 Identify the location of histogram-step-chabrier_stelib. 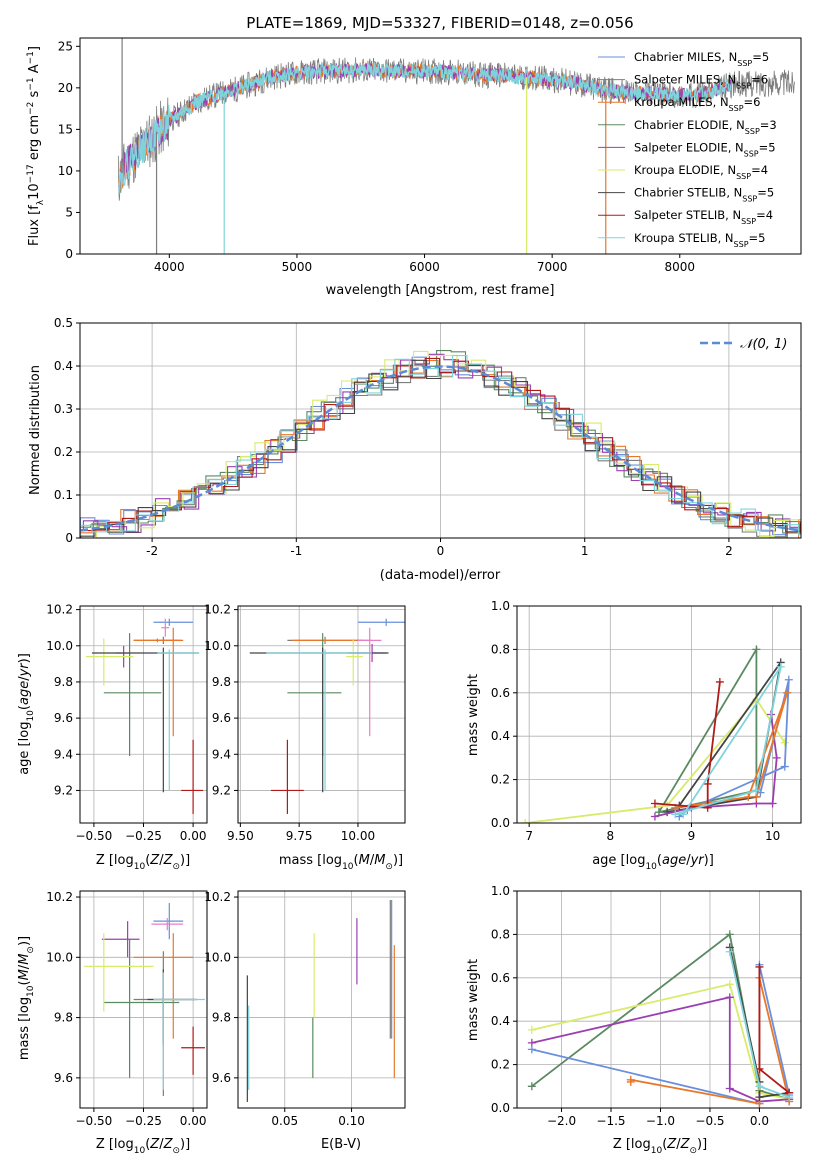
(440, 448).